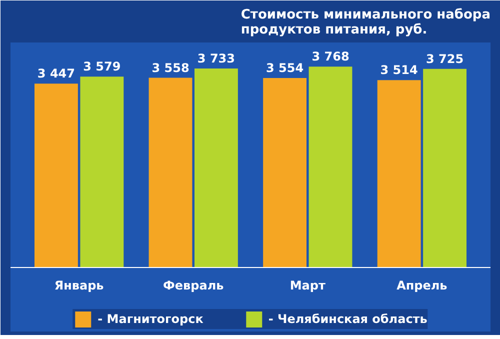 Image resolution: width=500 pixels, height=339 pixels. Describe the element at coordinates (193, 285) in the screenshot. I see `x-tick-label: Февраль` at that location.